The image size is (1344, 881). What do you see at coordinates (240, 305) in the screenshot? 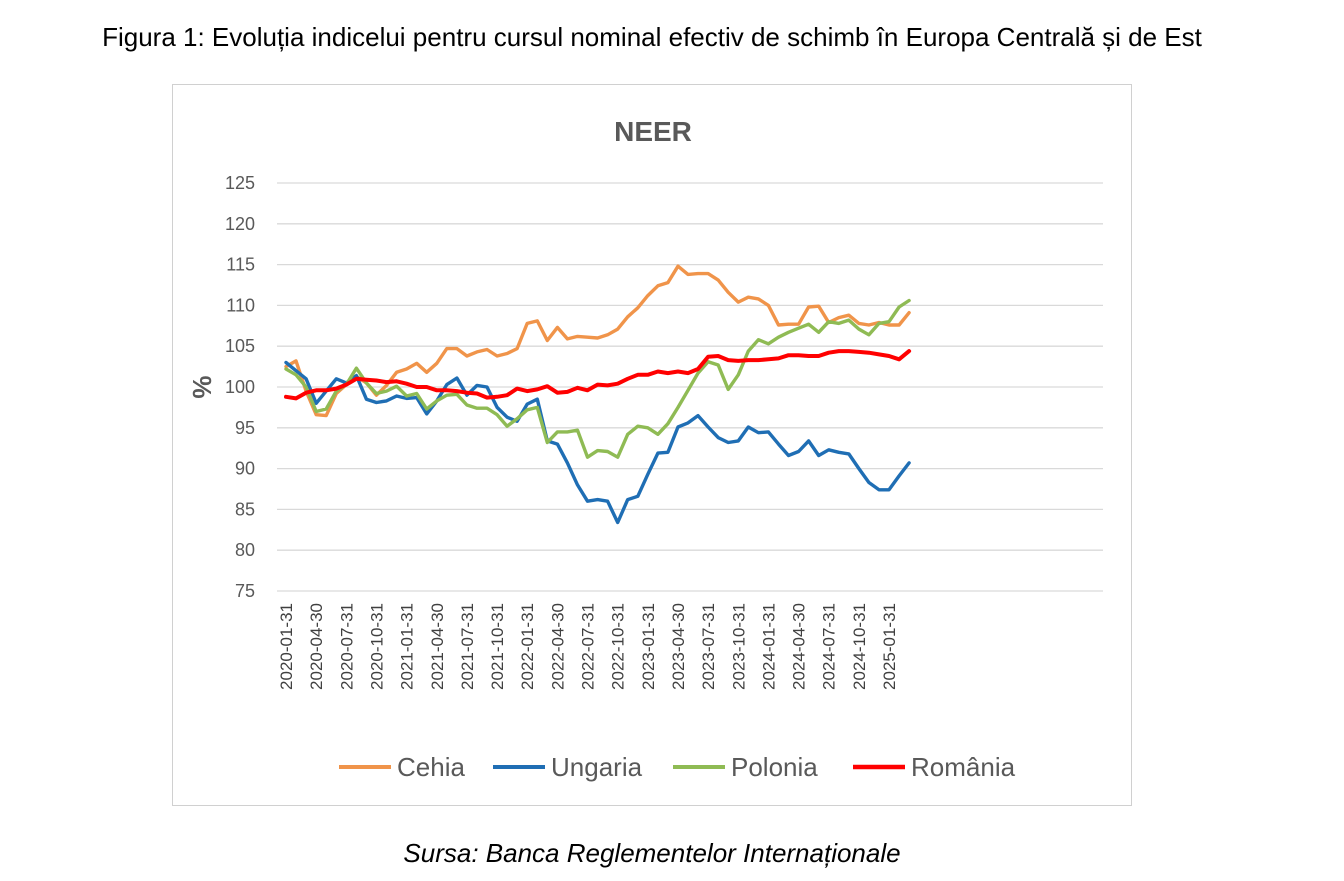
I see `y-tick-label: 110` at bounding box center [240, 305].